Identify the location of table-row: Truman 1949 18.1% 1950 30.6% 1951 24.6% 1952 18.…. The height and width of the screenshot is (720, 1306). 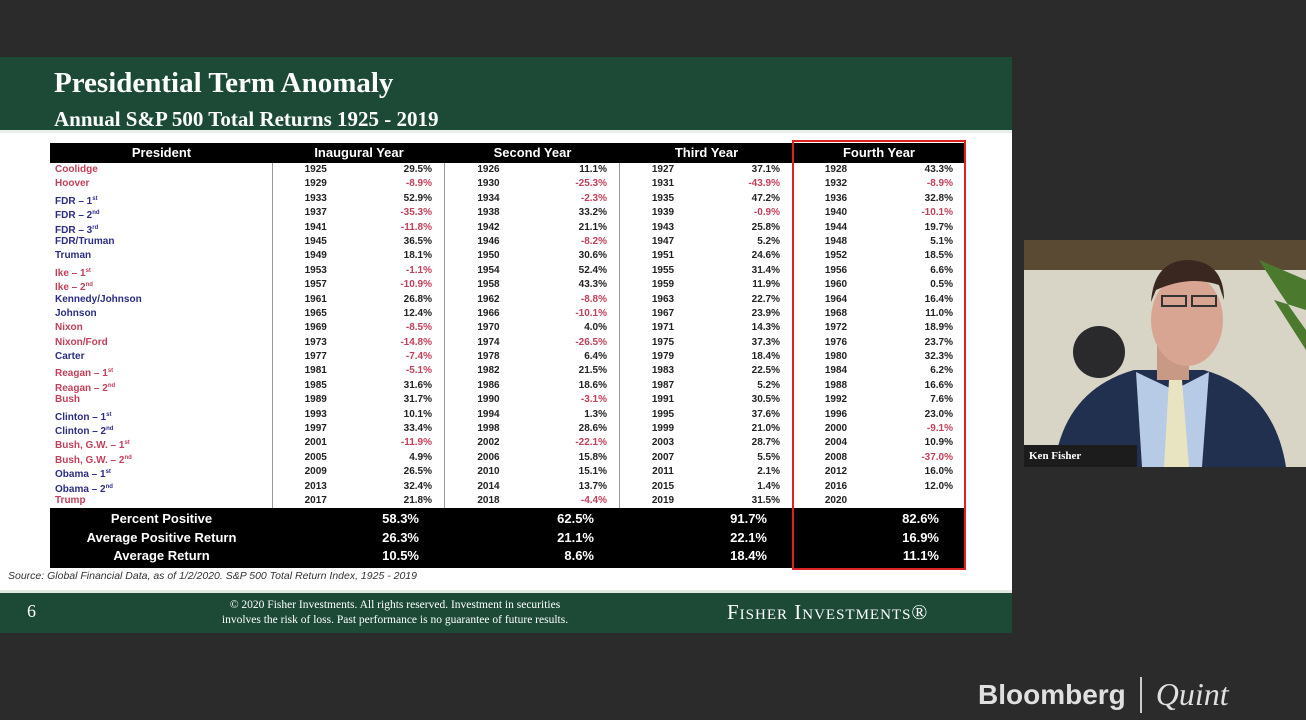
(507, 256).